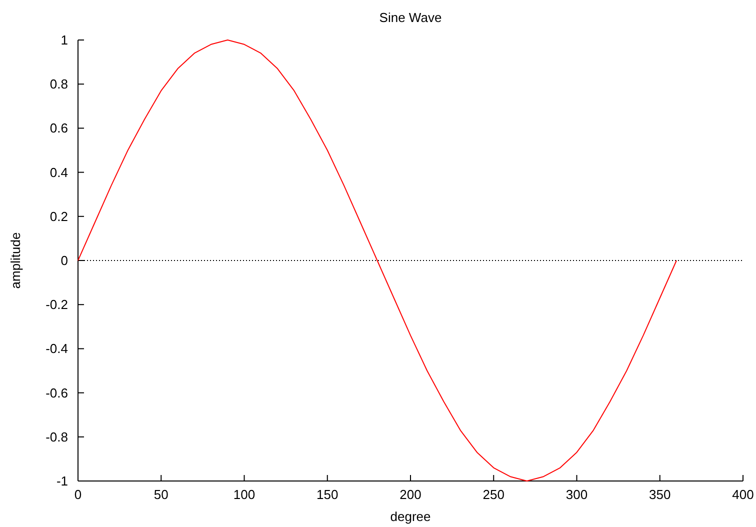  Describe the element at coordinates (59, 172) in the screenshot. I see `y-tick-label: 0.4` at that location.